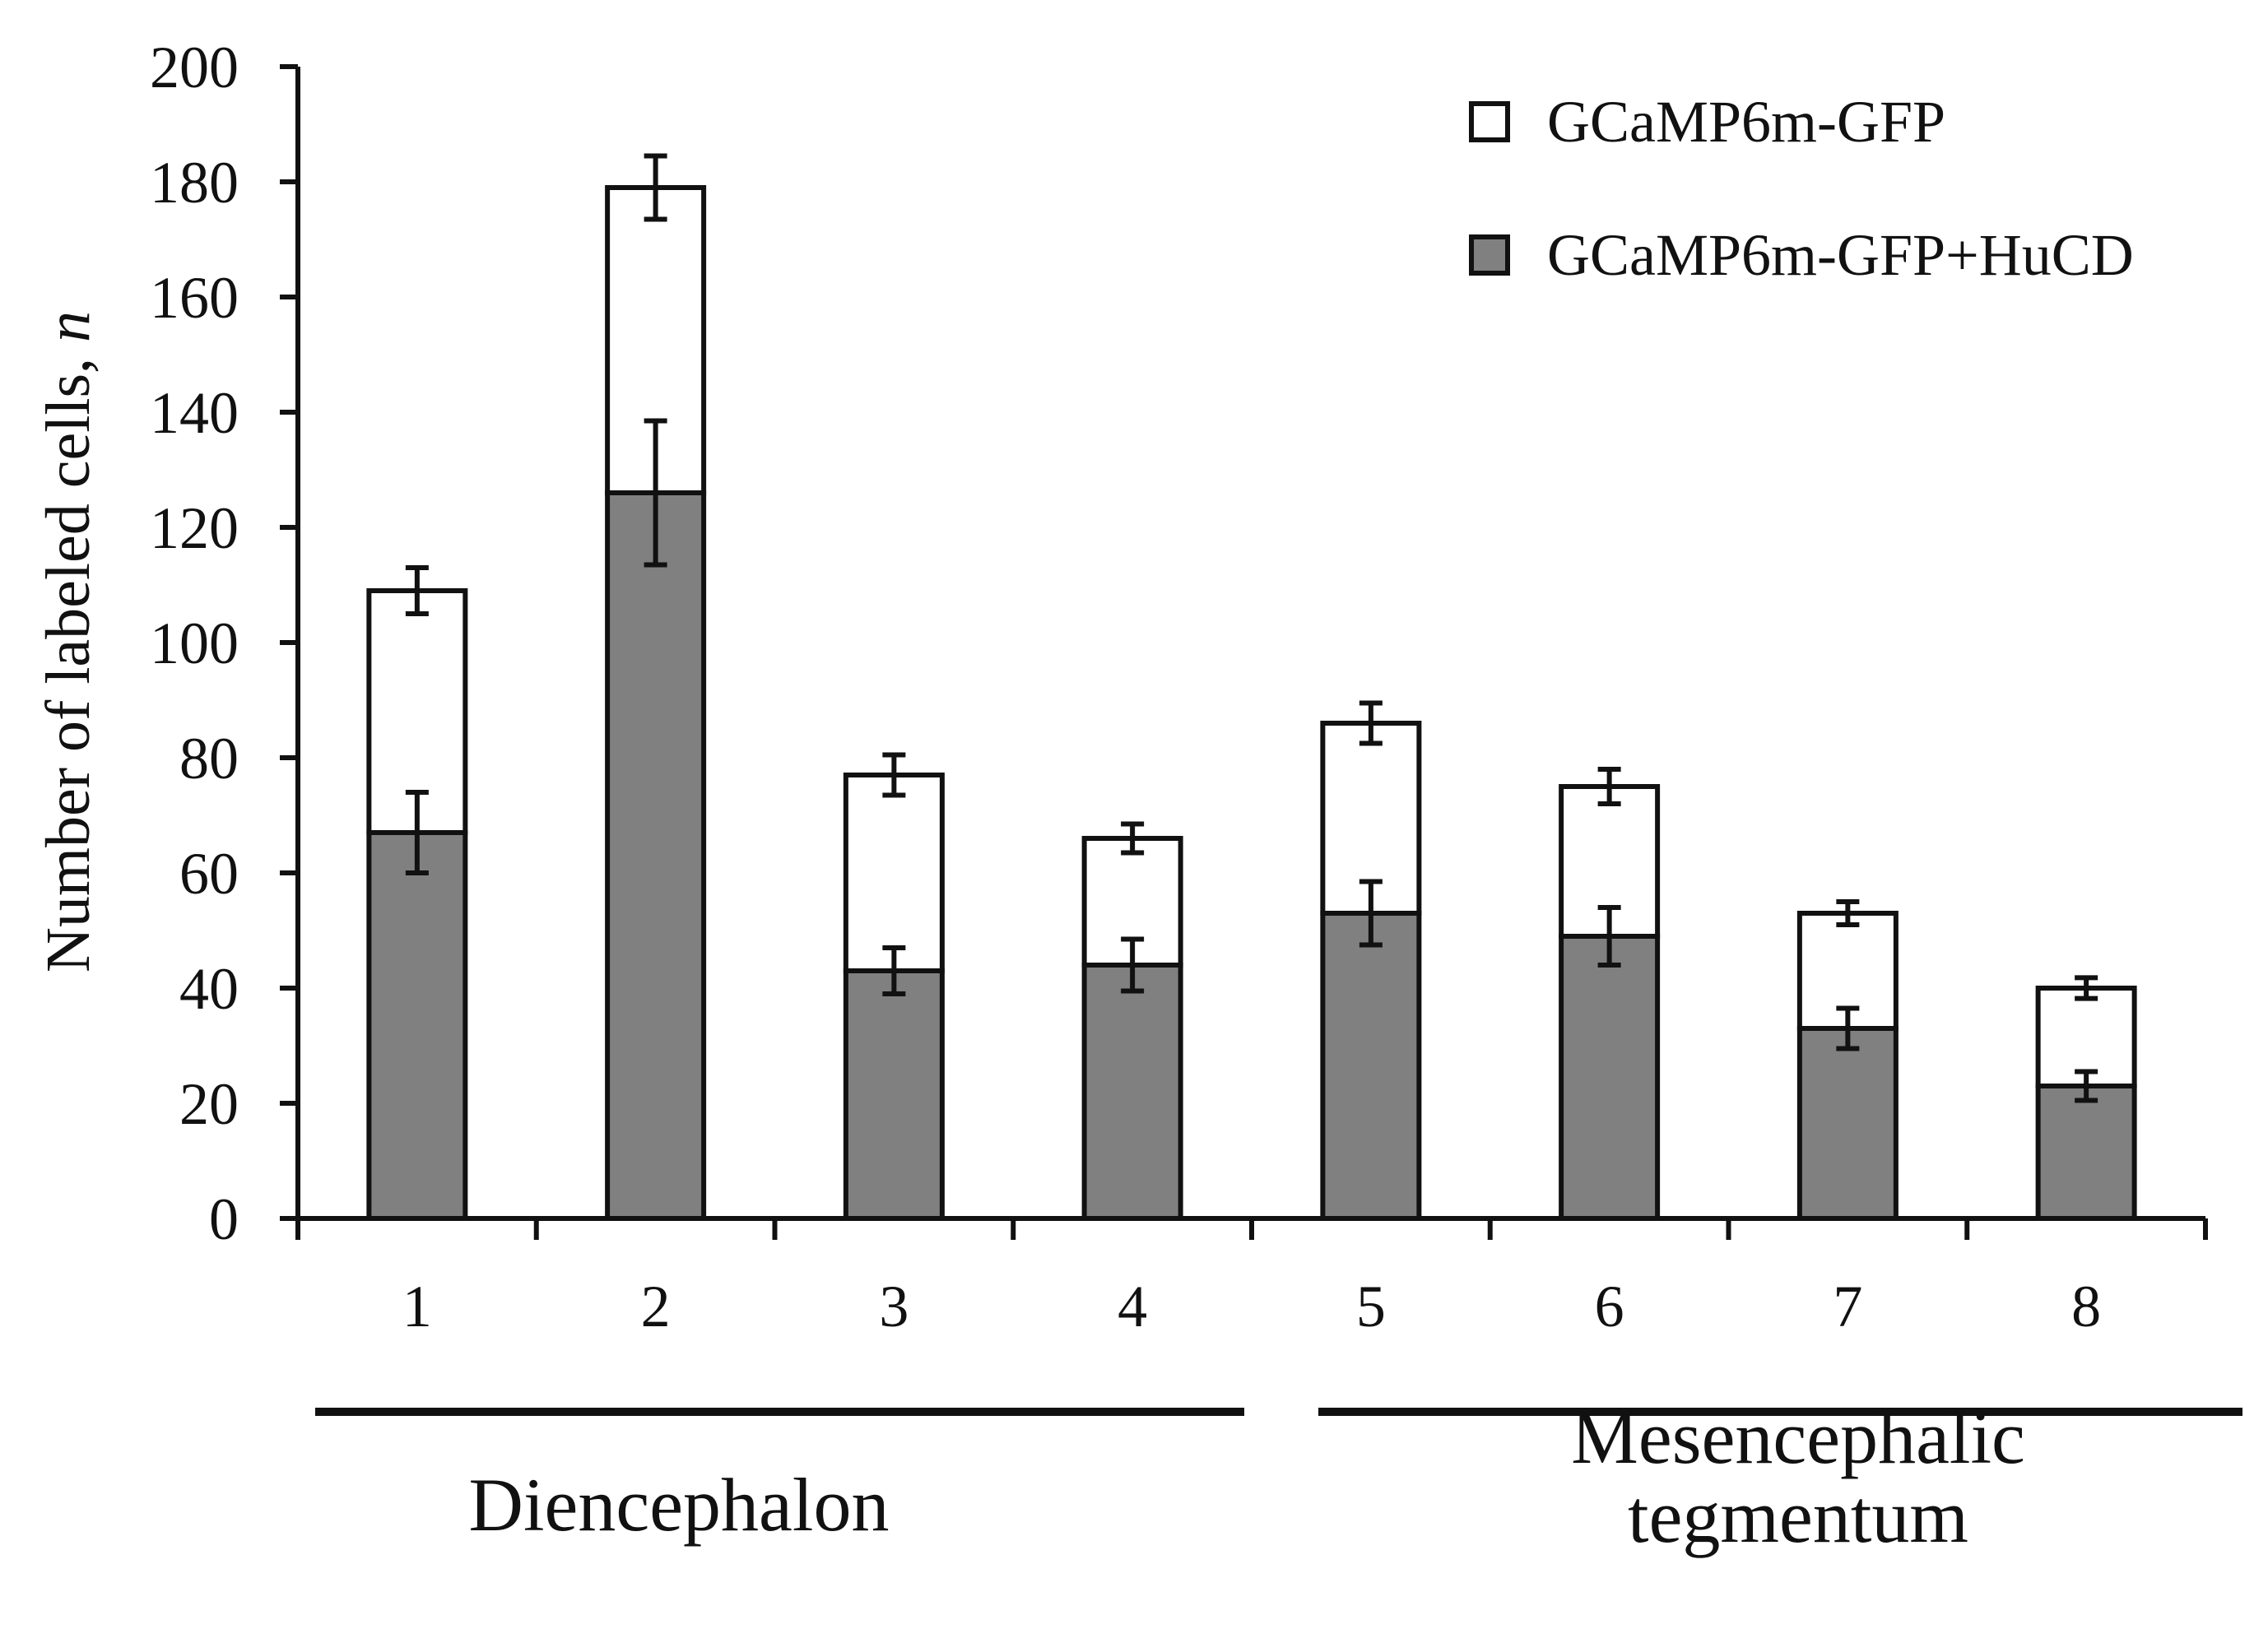 Image resolution: width=2268 pixels, height=1629 pixels. I want to click on y-tick-label-160: 160, so click(195, 298).